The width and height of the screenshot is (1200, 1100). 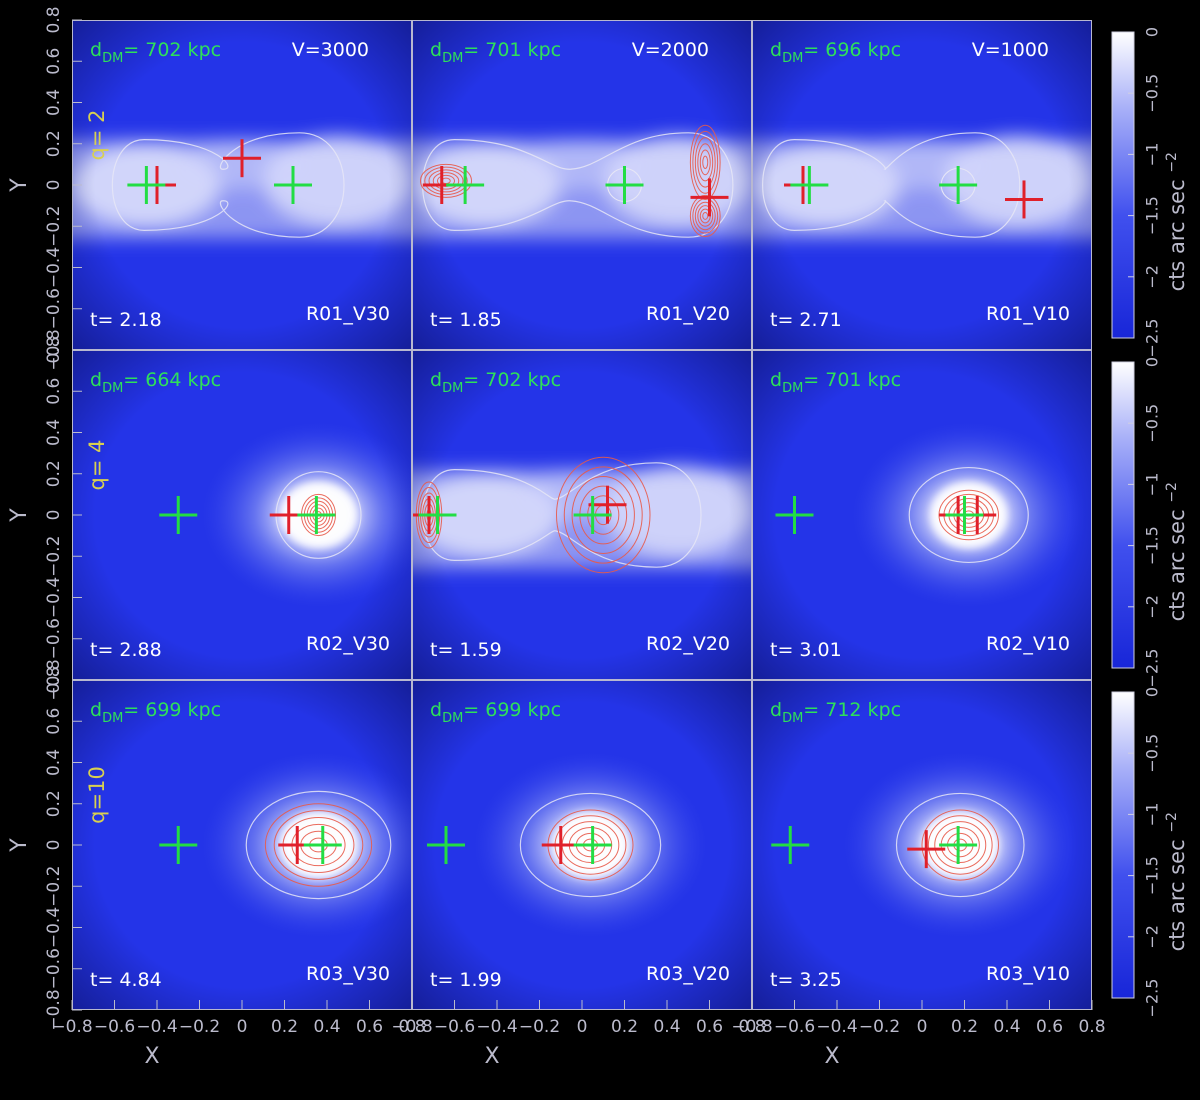 I want to click on panel-r02_v30: dDM= 664 kpc t= 2.88 R02_V30, so click(x=242, y=515).